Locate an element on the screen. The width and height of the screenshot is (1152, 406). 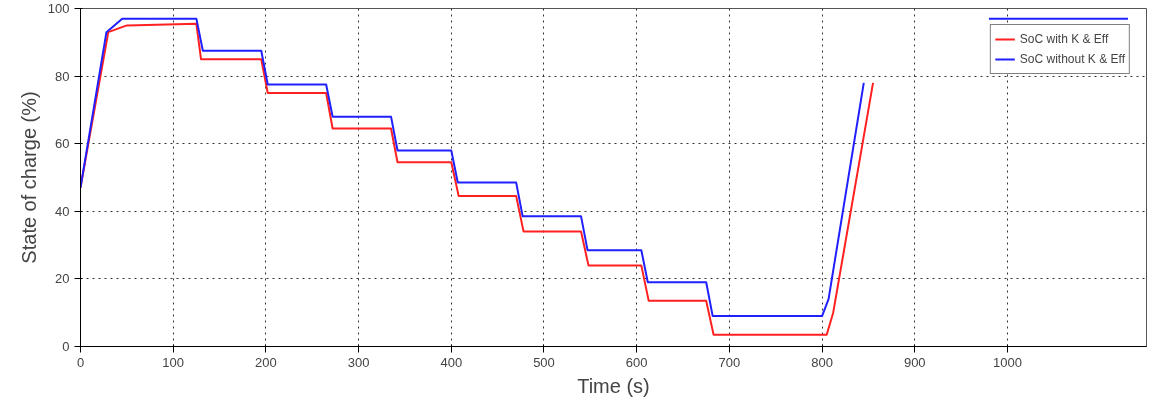
y-axis-title: State of charge (%) is located at coordinates (28, 177).